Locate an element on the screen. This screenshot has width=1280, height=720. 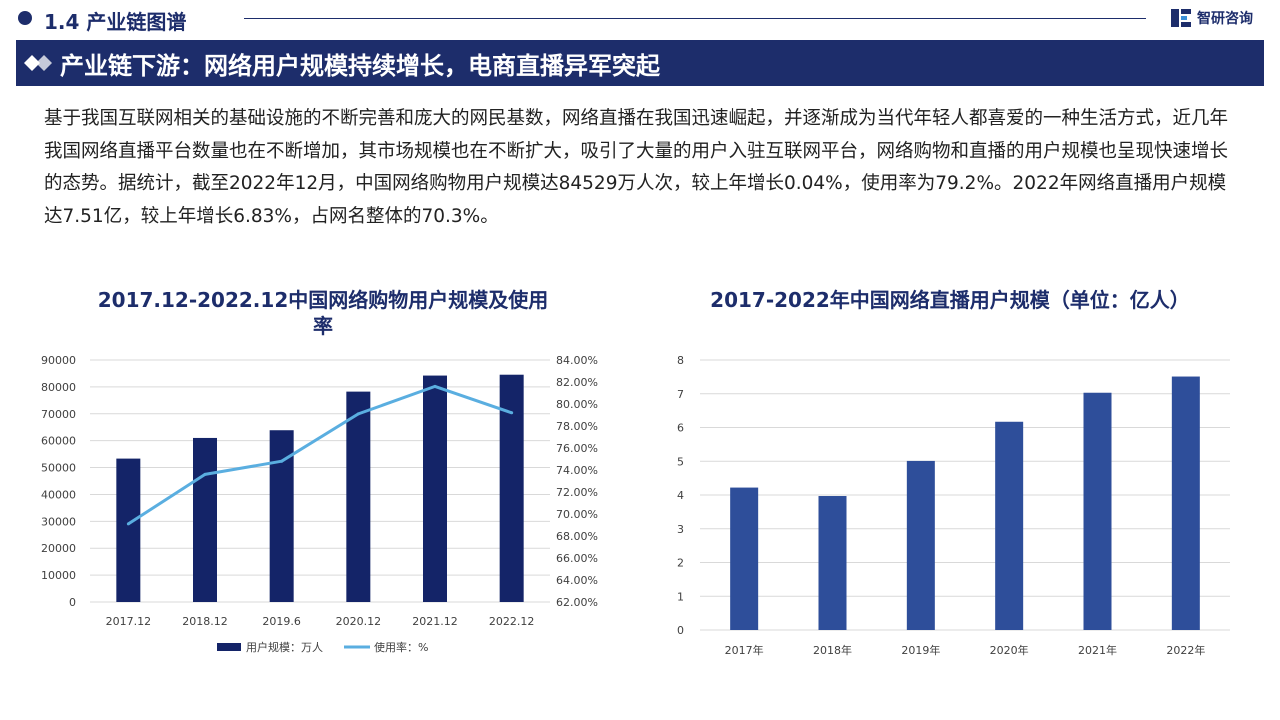
y-right-tick-label: 62.00% is located at coordinates (577, 602).